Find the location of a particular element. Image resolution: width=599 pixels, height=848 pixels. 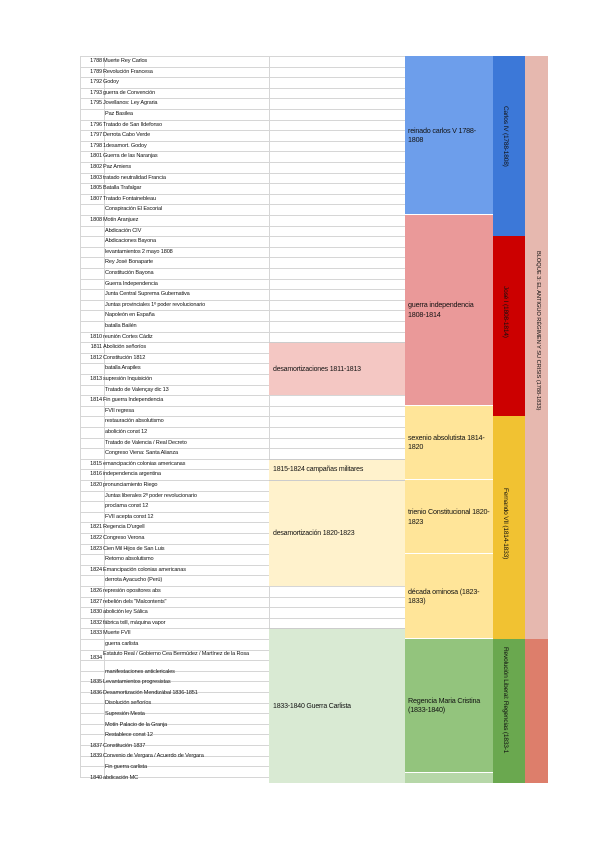

period-cell is located at coordinates (449, 778).